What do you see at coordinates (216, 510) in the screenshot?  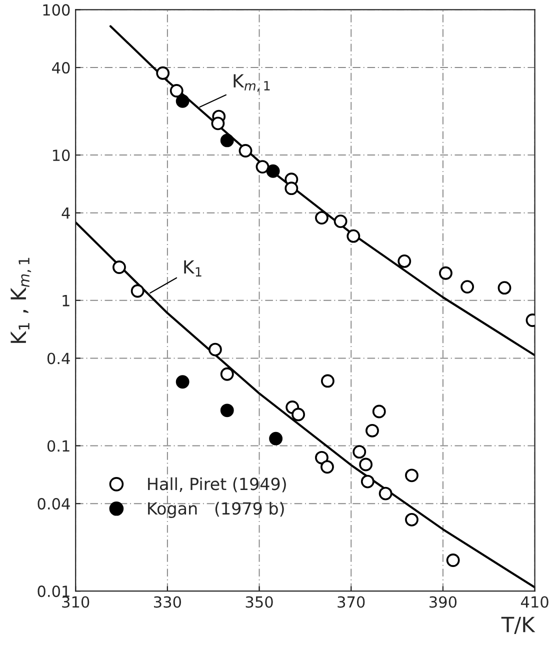 I see `legend-label: Kogan (1979 b)` at bounding box center [216, 510].